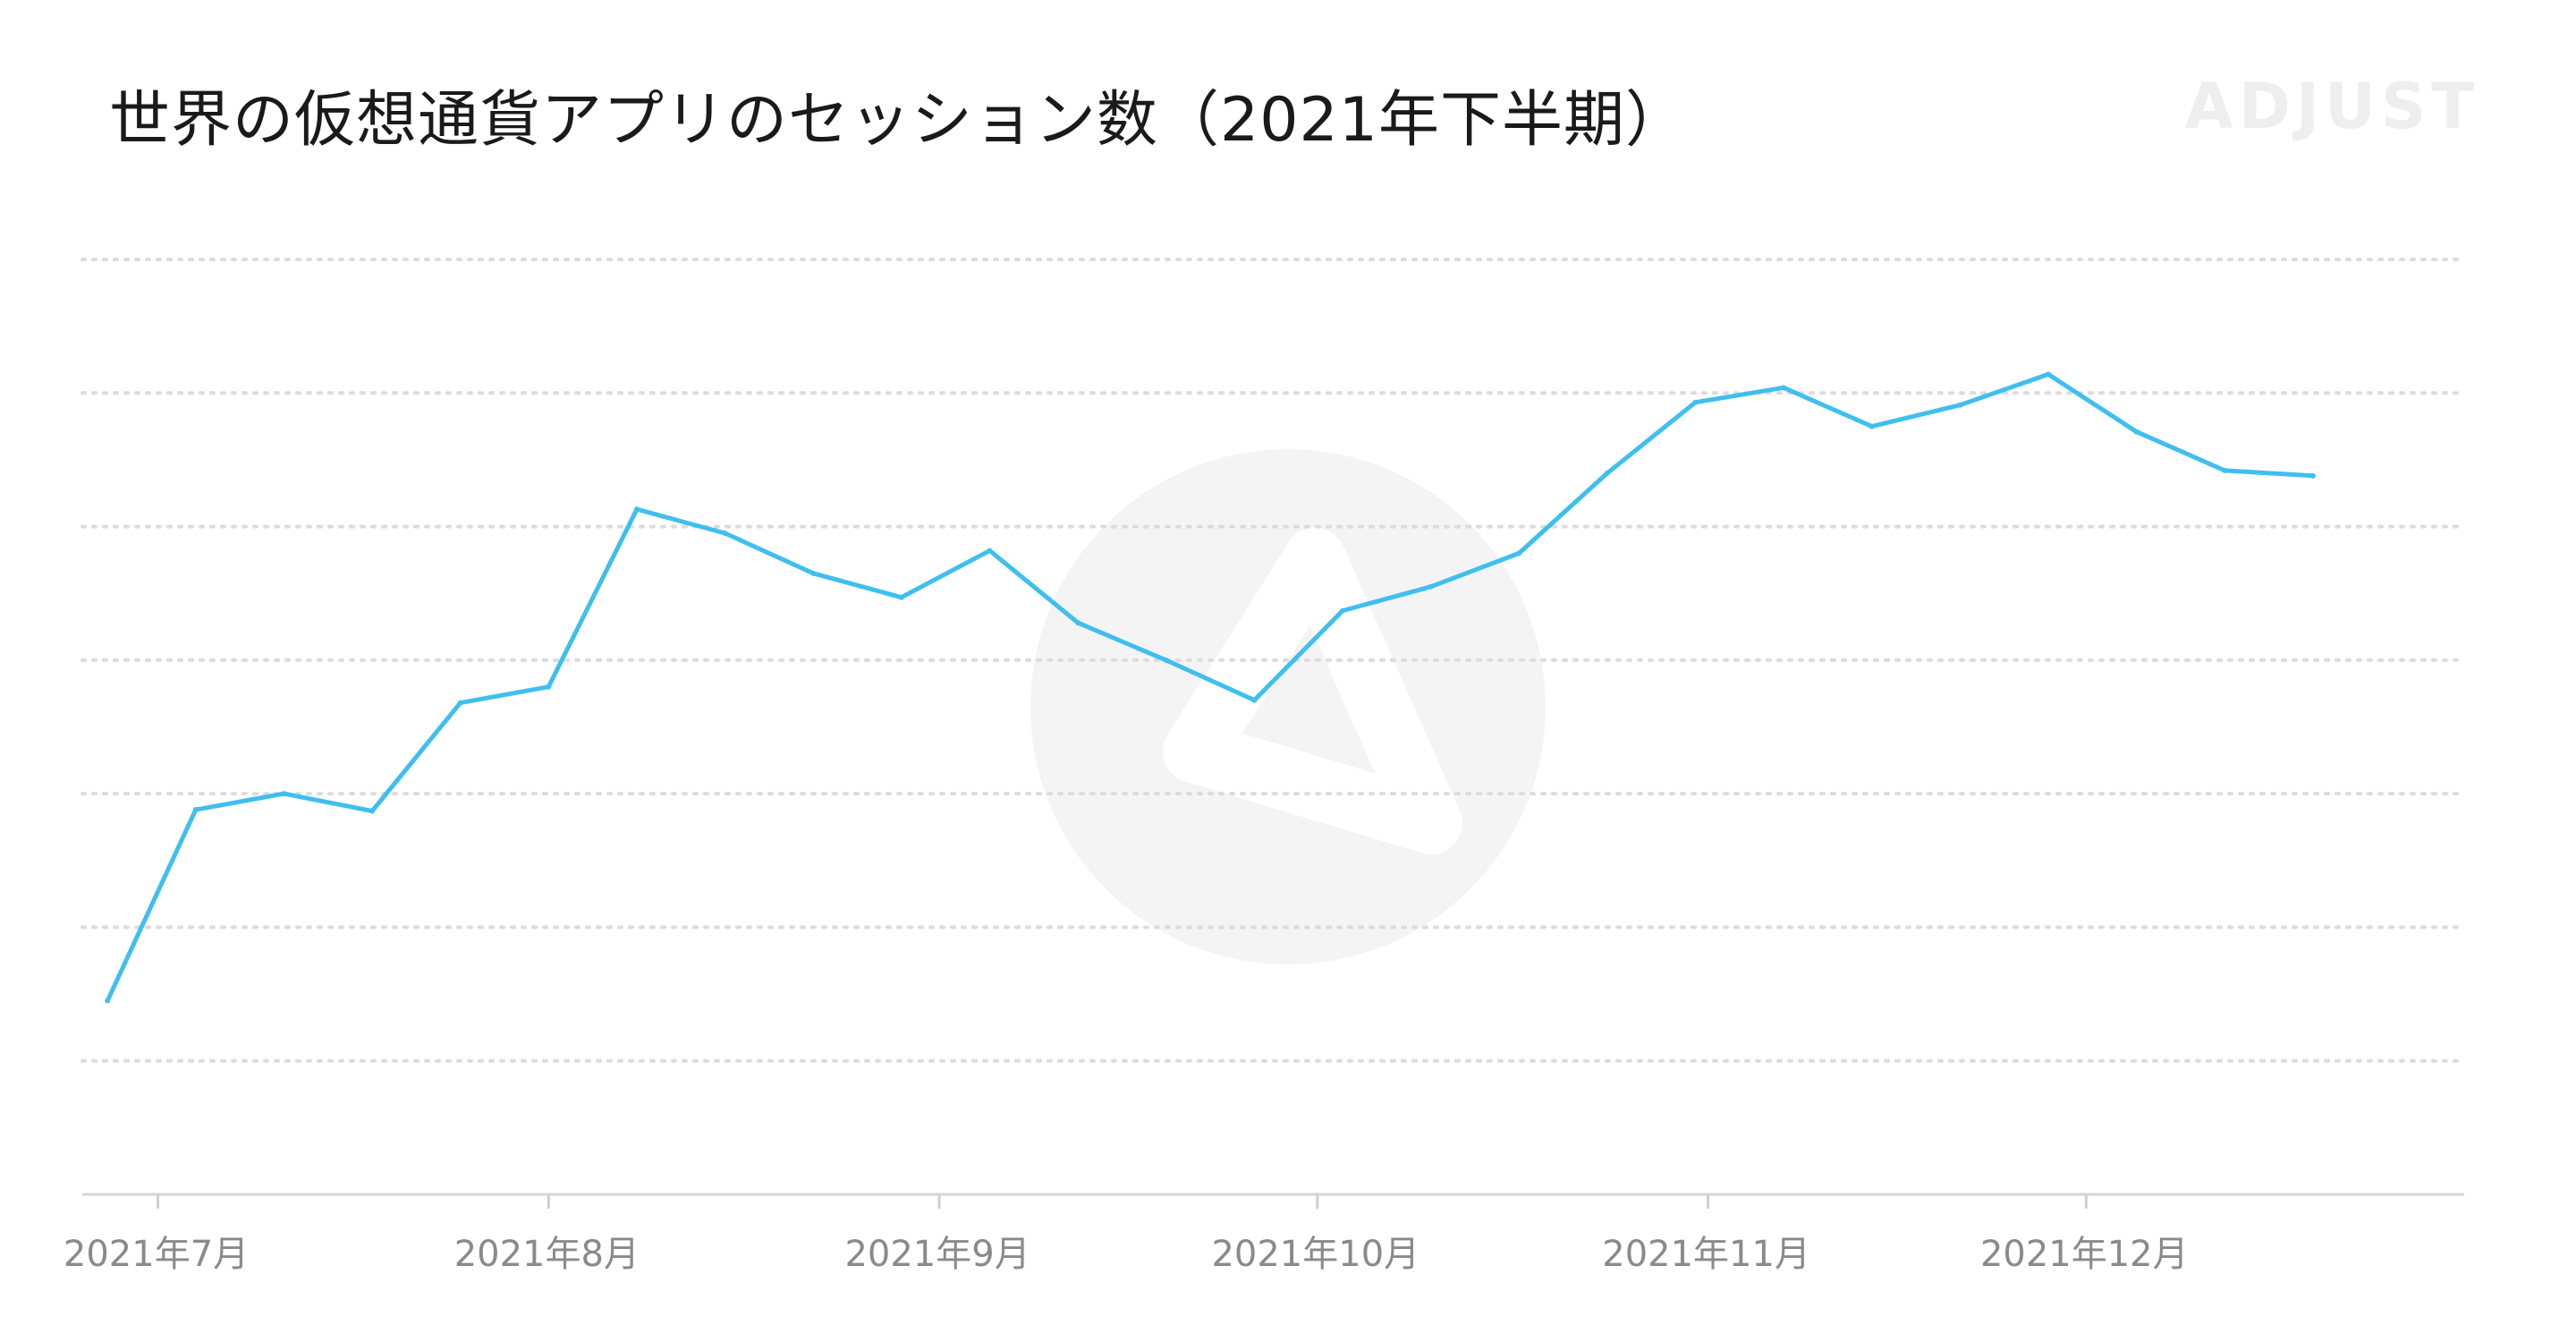 The image size is (2576, 1342). Describe the element at coordinates (2331, 107) in the screenshot. I see `brand-logo: ADJUST` at that location.